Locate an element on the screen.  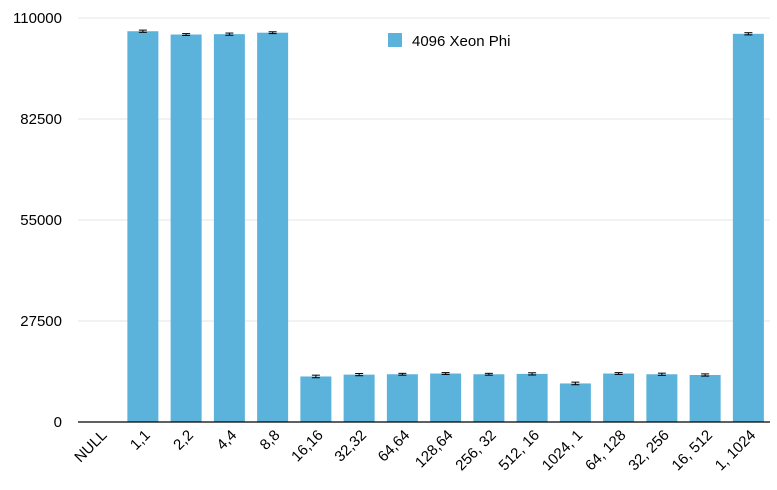
x-tick-label: 256, 32 is located at coordinates (475, 450).